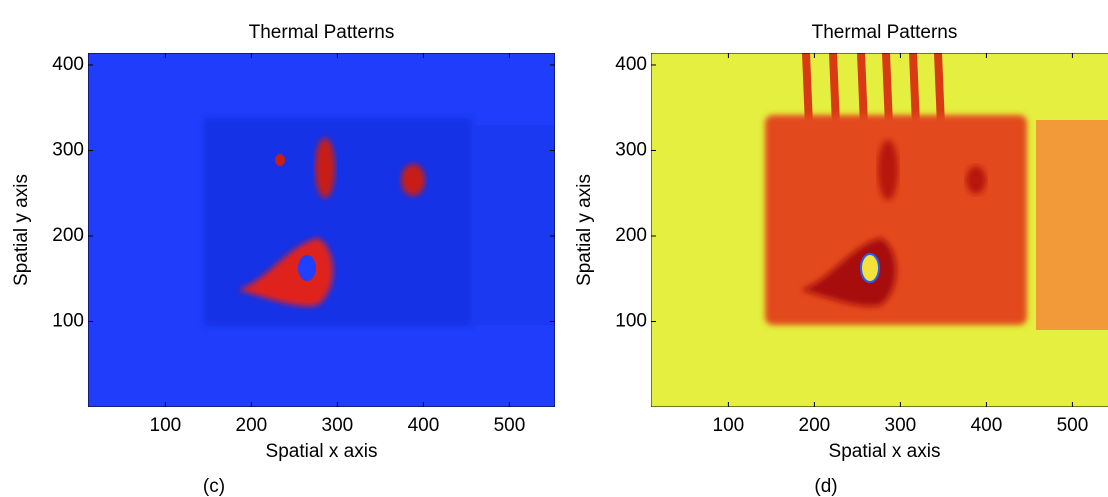  Describe the element at coordinates (285, 272) in the screenshot. I see `hot-region` at that location.